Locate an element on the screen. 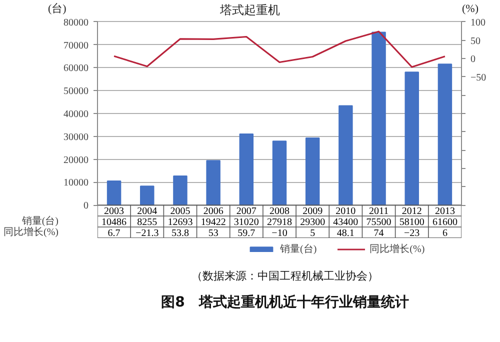 This screenshot has width=500, height=342. data-label: 74 is located at coordinates (379, 233).